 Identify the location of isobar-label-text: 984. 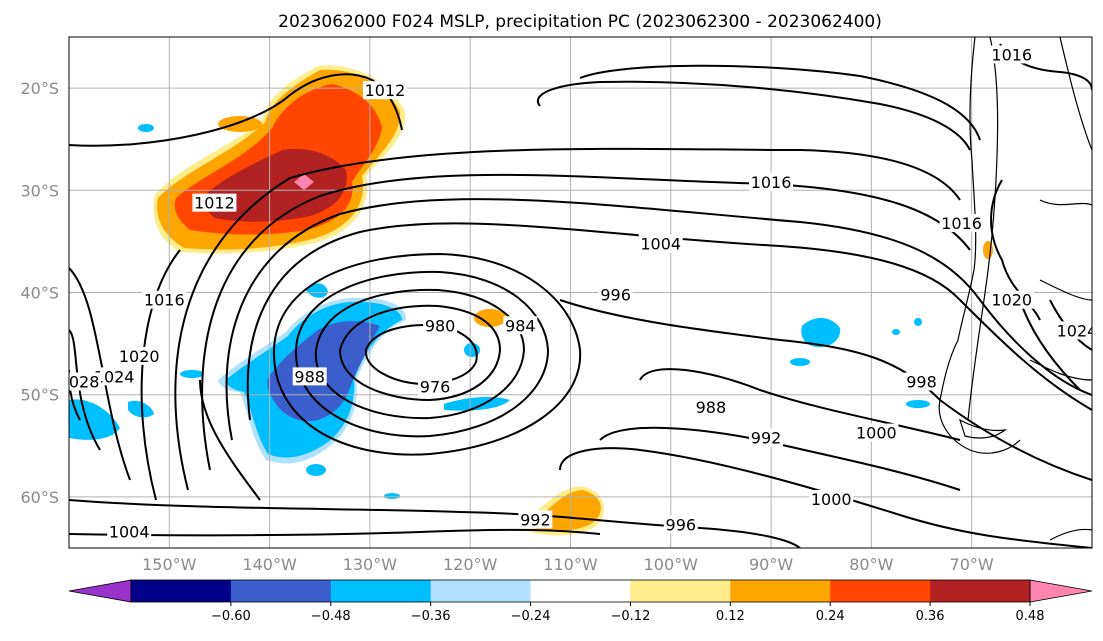
(520, 325).